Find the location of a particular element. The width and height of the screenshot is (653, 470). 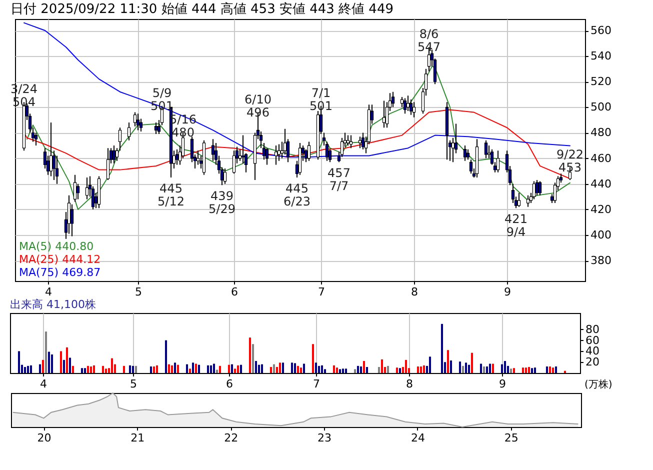

x-tick-label: 5 is located at coordinates (133, 384).